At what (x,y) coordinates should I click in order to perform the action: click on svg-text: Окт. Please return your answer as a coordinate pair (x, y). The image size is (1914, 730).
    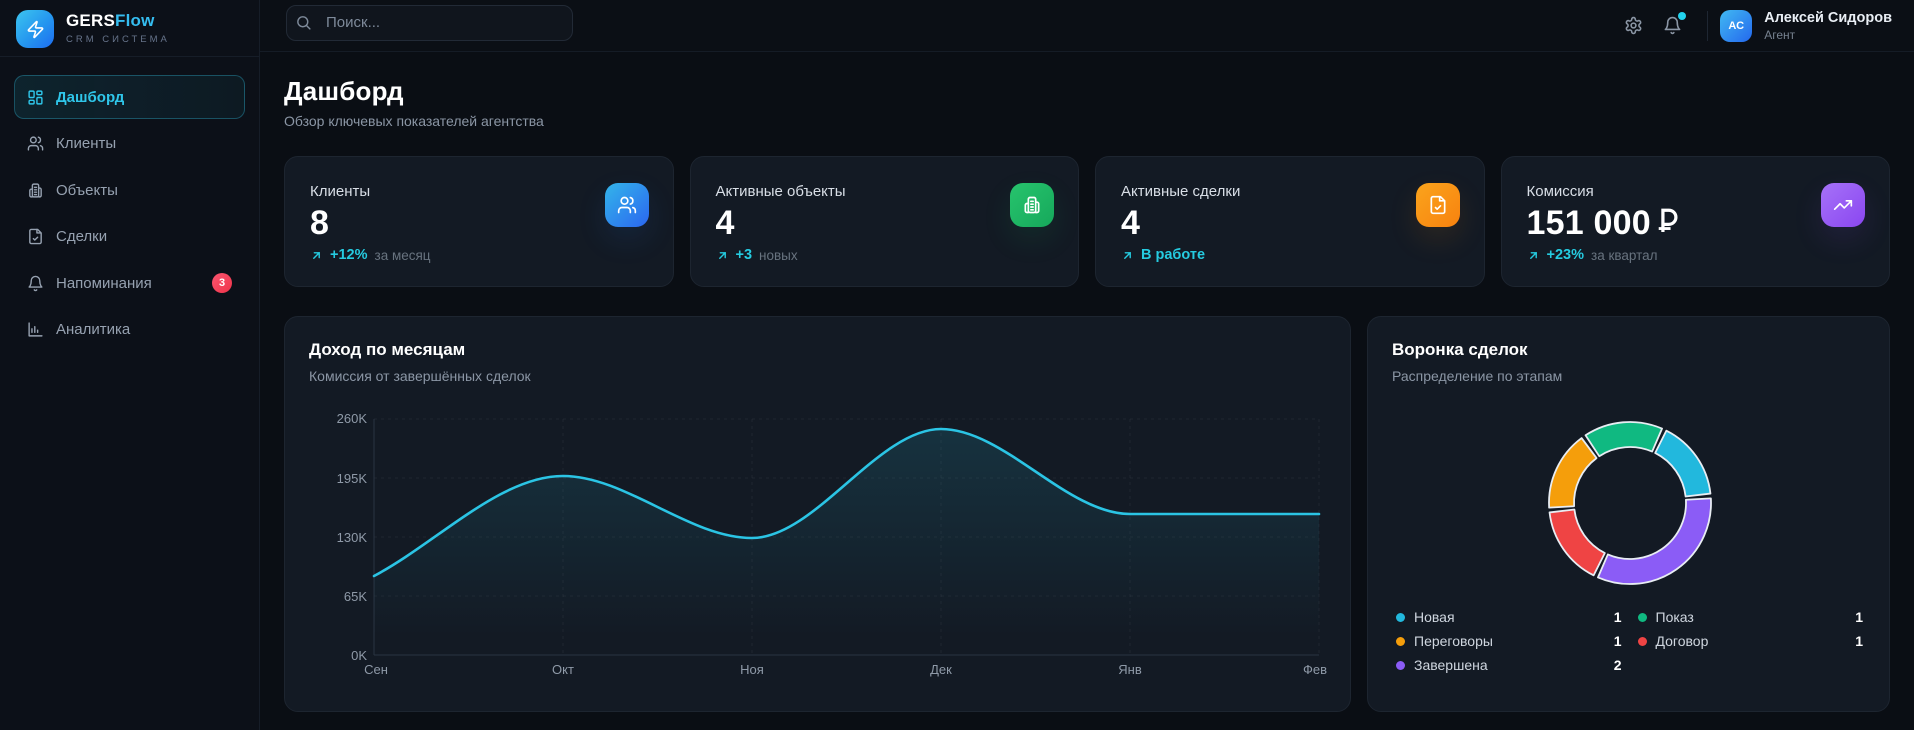
    Looking at the image, I should click on (563, 669).